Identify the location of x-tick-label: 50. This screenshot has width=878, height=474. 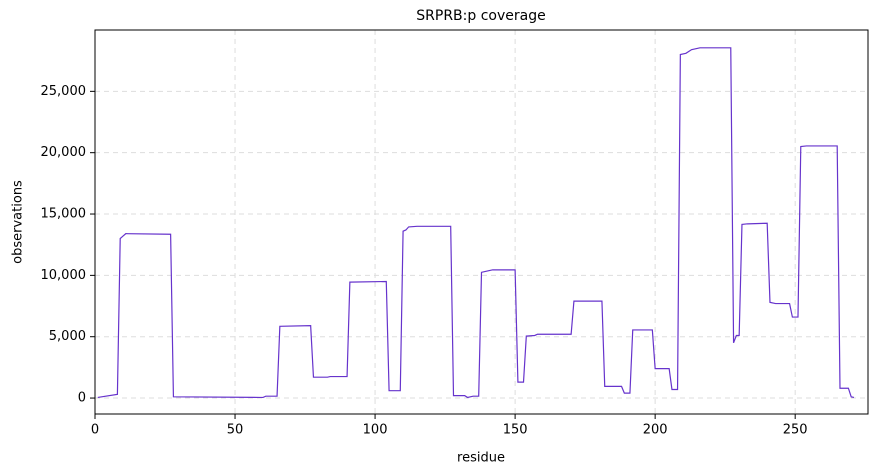
(235, 430).